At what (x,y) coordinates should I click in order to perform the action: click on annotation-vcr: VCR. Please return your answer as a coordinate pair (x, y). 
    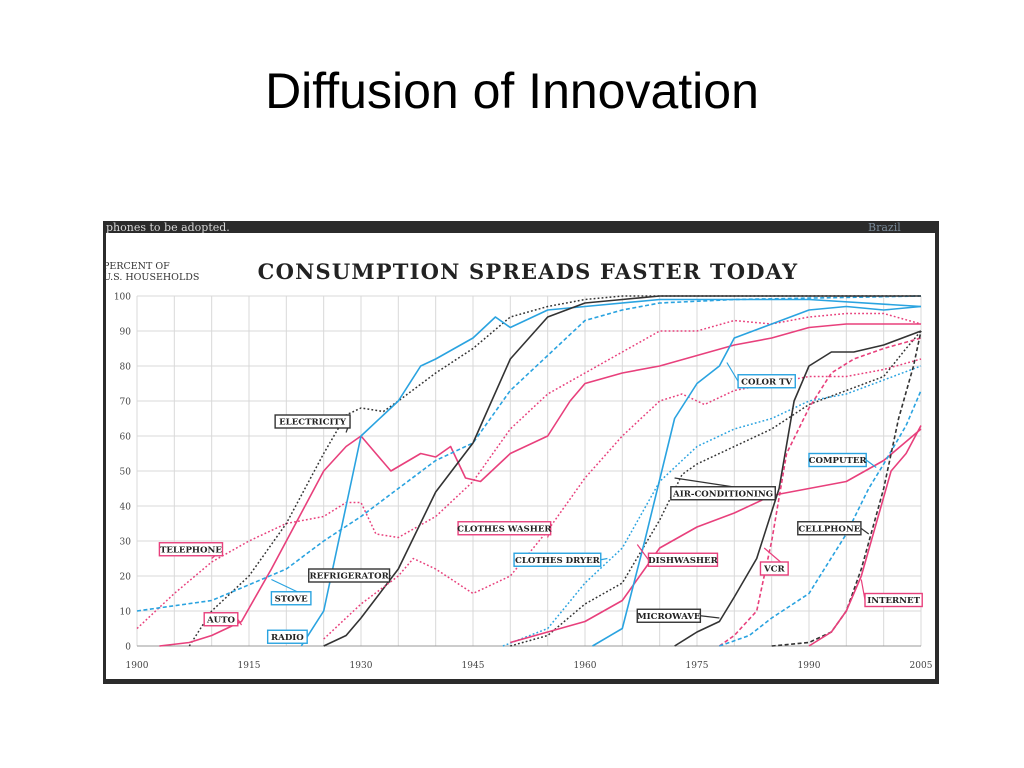
    Looking at the image, I should click on (774, 561).